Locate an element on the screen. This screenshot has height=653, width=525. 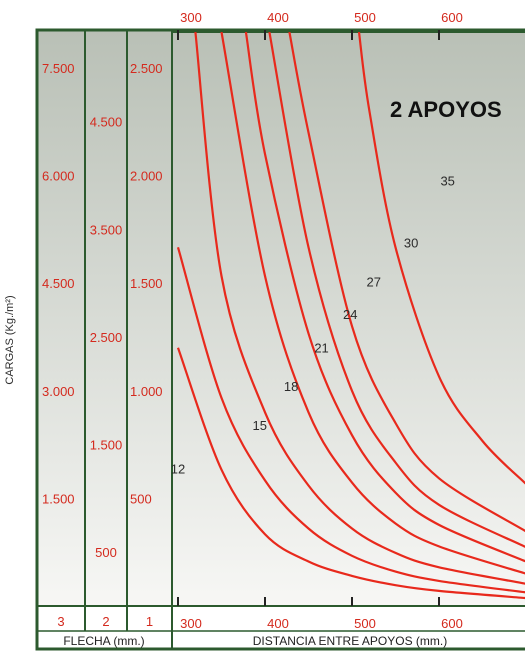
y-axis-label: CARGAS (Kg./m²) is located at coordinates (10, 340).